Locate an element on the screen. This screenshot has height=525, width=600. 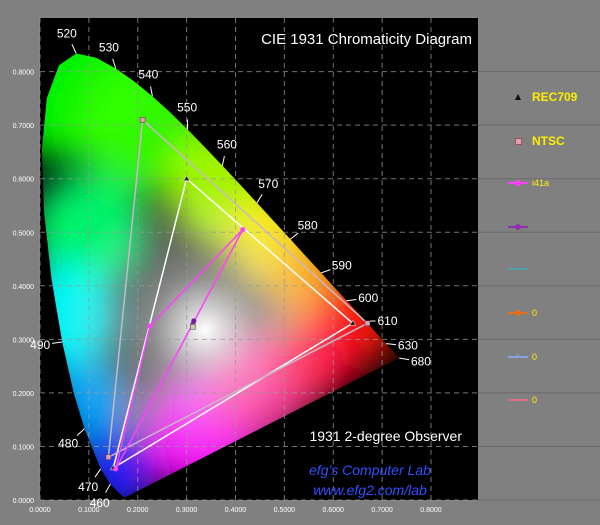
wavelength-label: 460 is located at coordinates (100, 503).